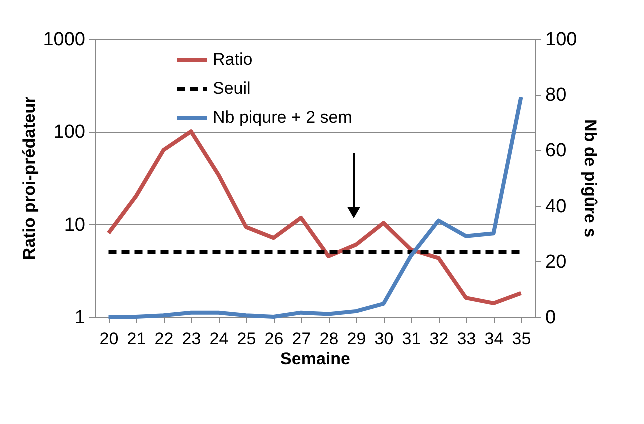  I want to click on x-tick-label: 26, so click(274, 339).